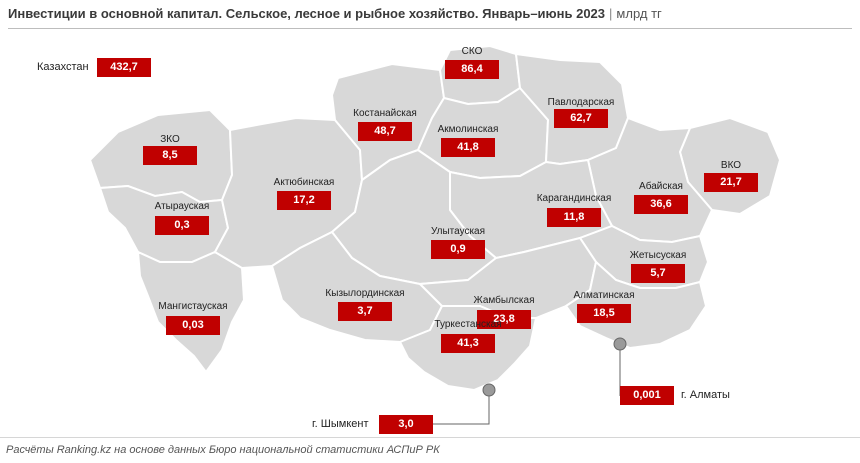  What do you see at coordinates (461, 410) in the screenshot?
I see `shymkent-leader` at bounding box center [461, 410].